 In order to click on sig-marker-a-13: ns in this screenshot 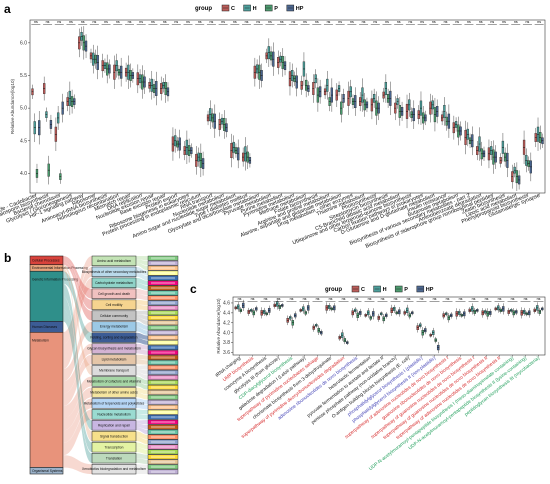, I will do `click(188, 22)`.